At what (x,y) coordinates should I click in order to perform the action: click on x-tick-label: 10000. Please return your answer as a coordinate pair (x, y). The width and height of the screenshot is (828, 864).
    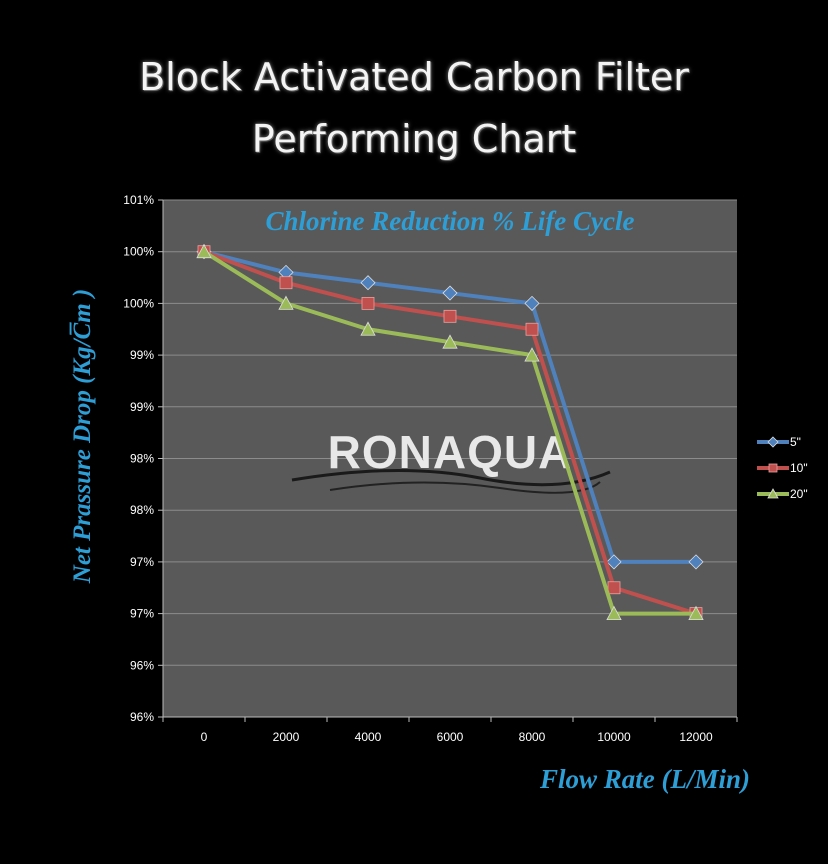
    Looking at the image, I should click on (614, 737).